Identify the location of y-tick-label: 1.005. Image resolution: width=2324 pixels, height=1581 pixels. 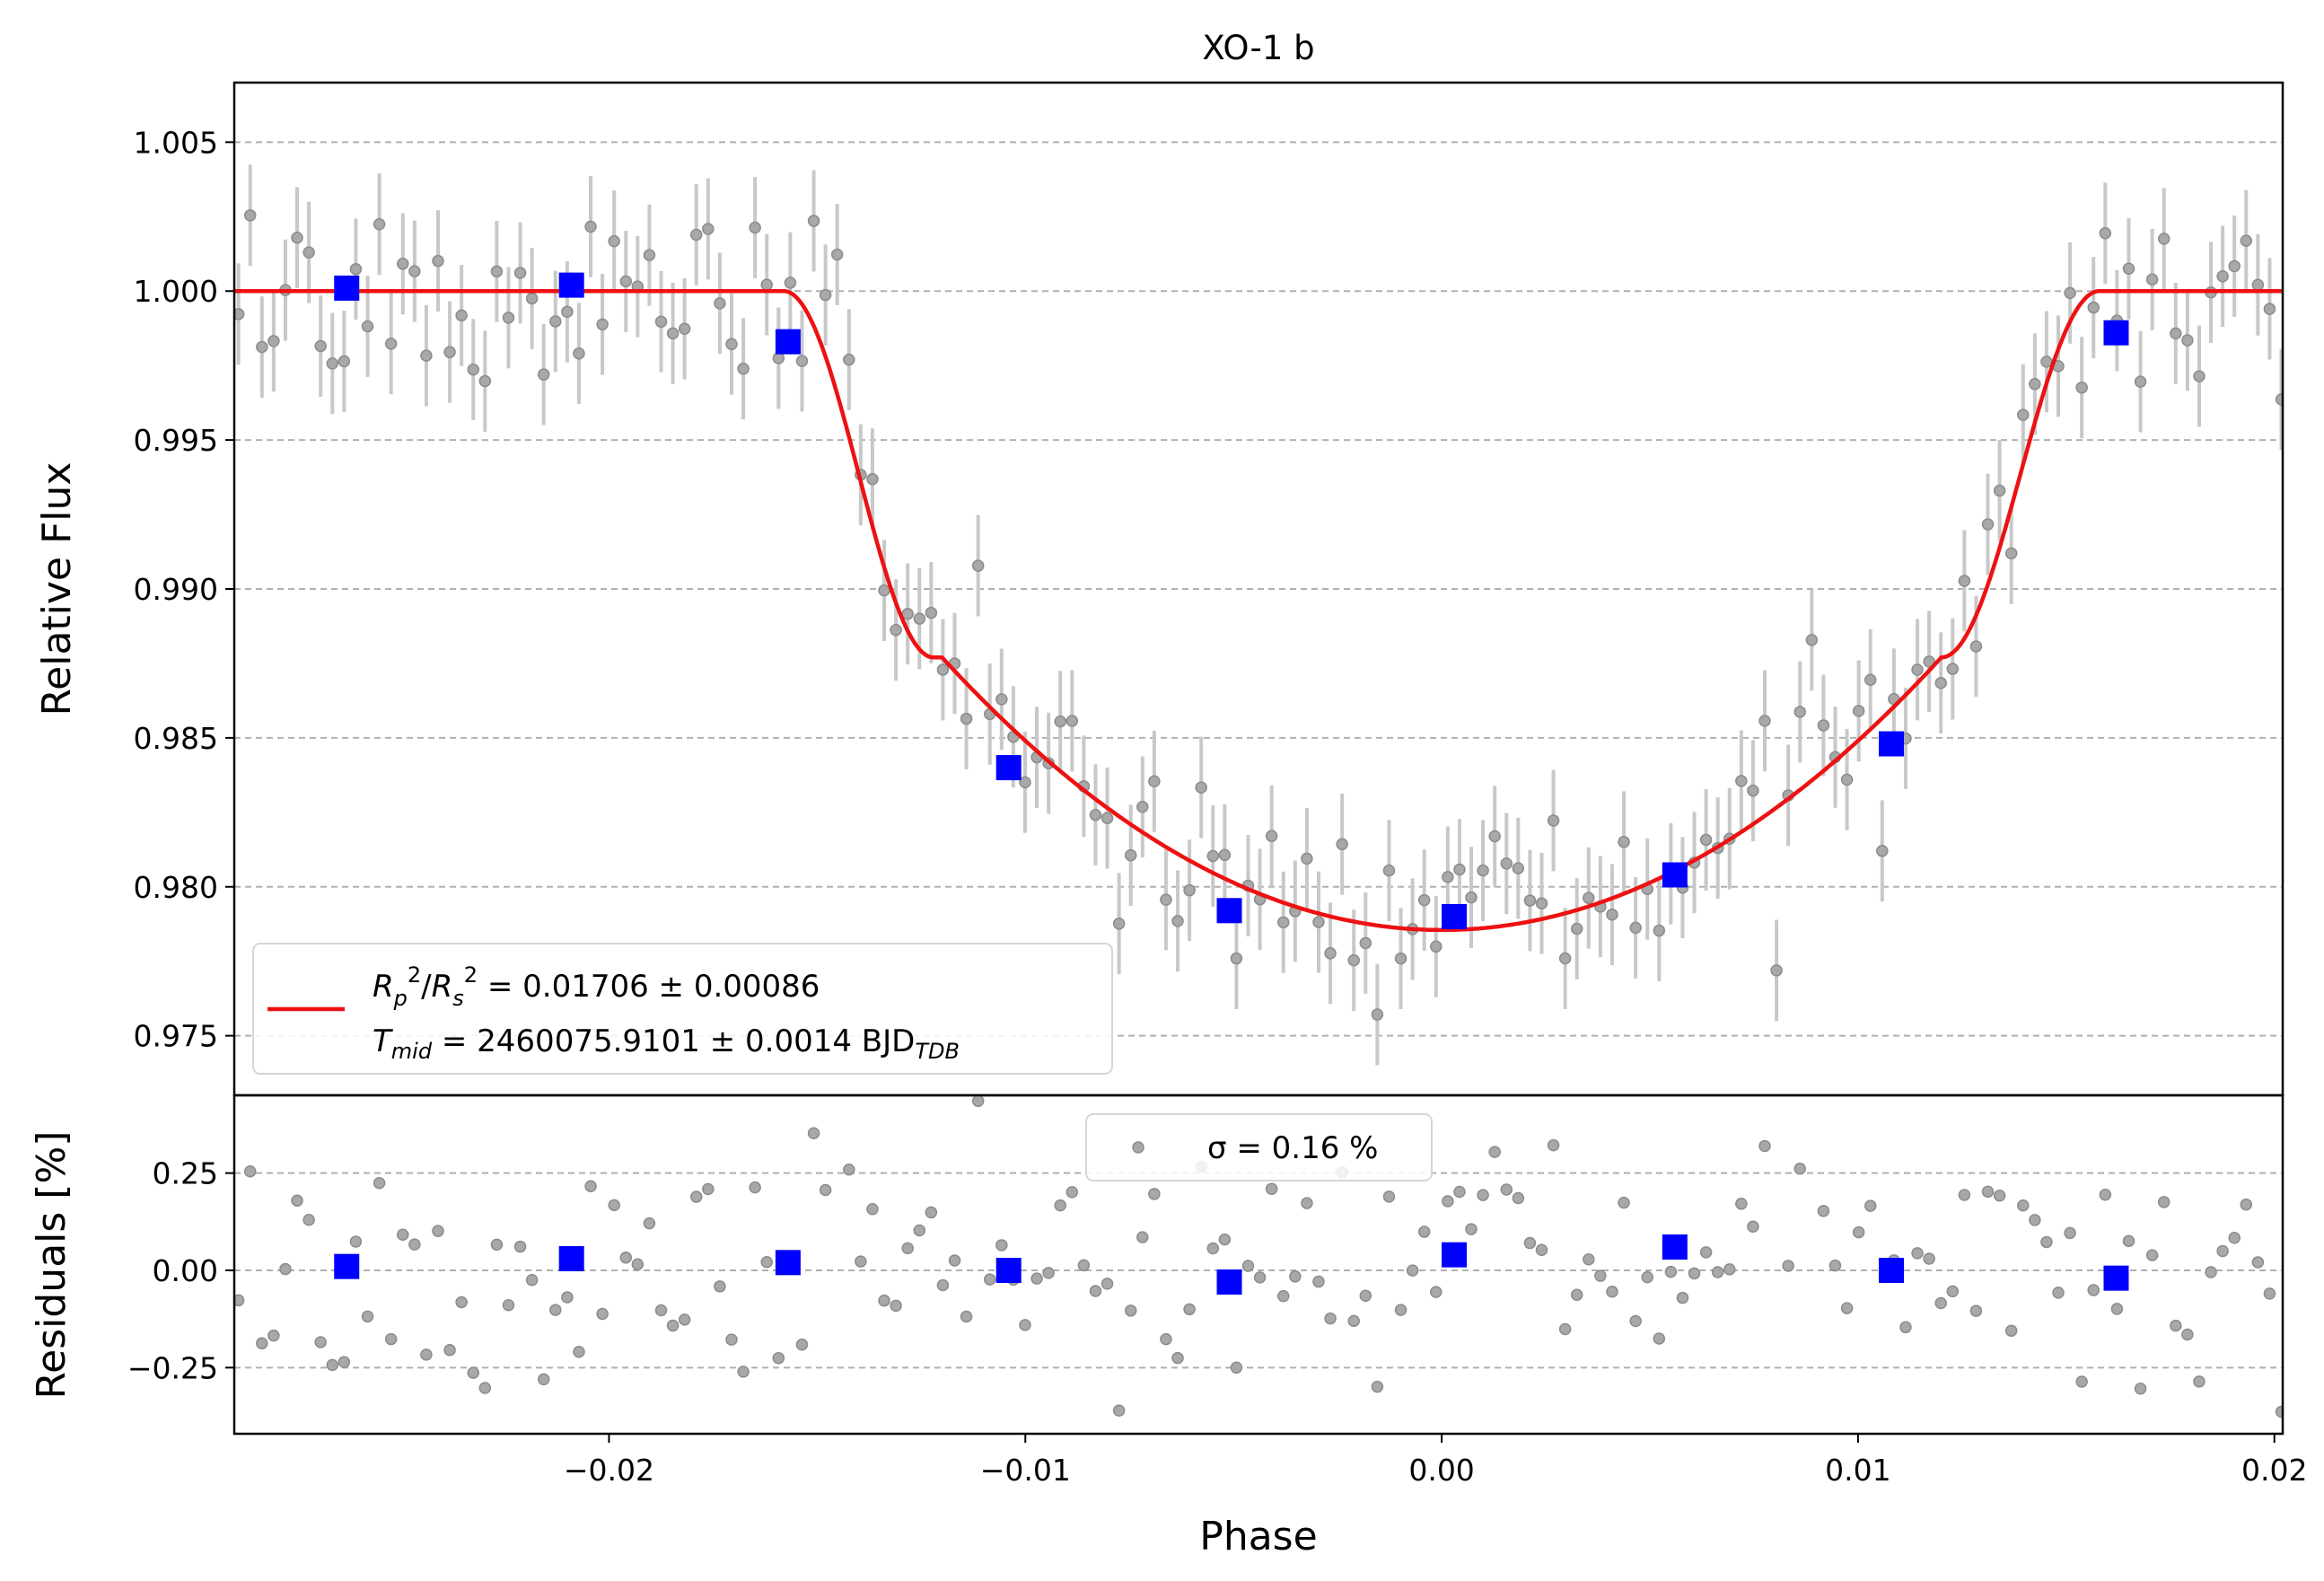
(176, 142).